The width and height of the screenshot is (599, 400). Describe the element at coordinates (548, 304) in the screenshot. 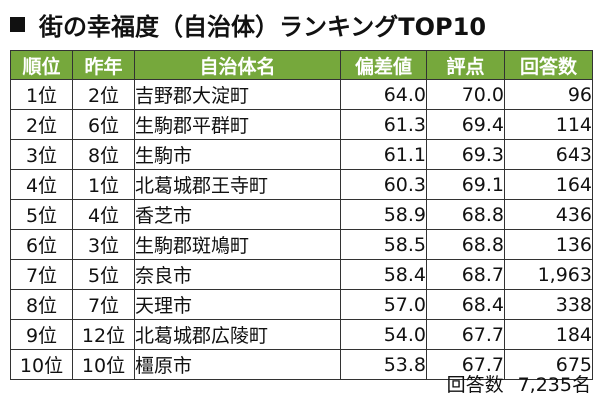

I see `cell-response-count: 338` at that location.